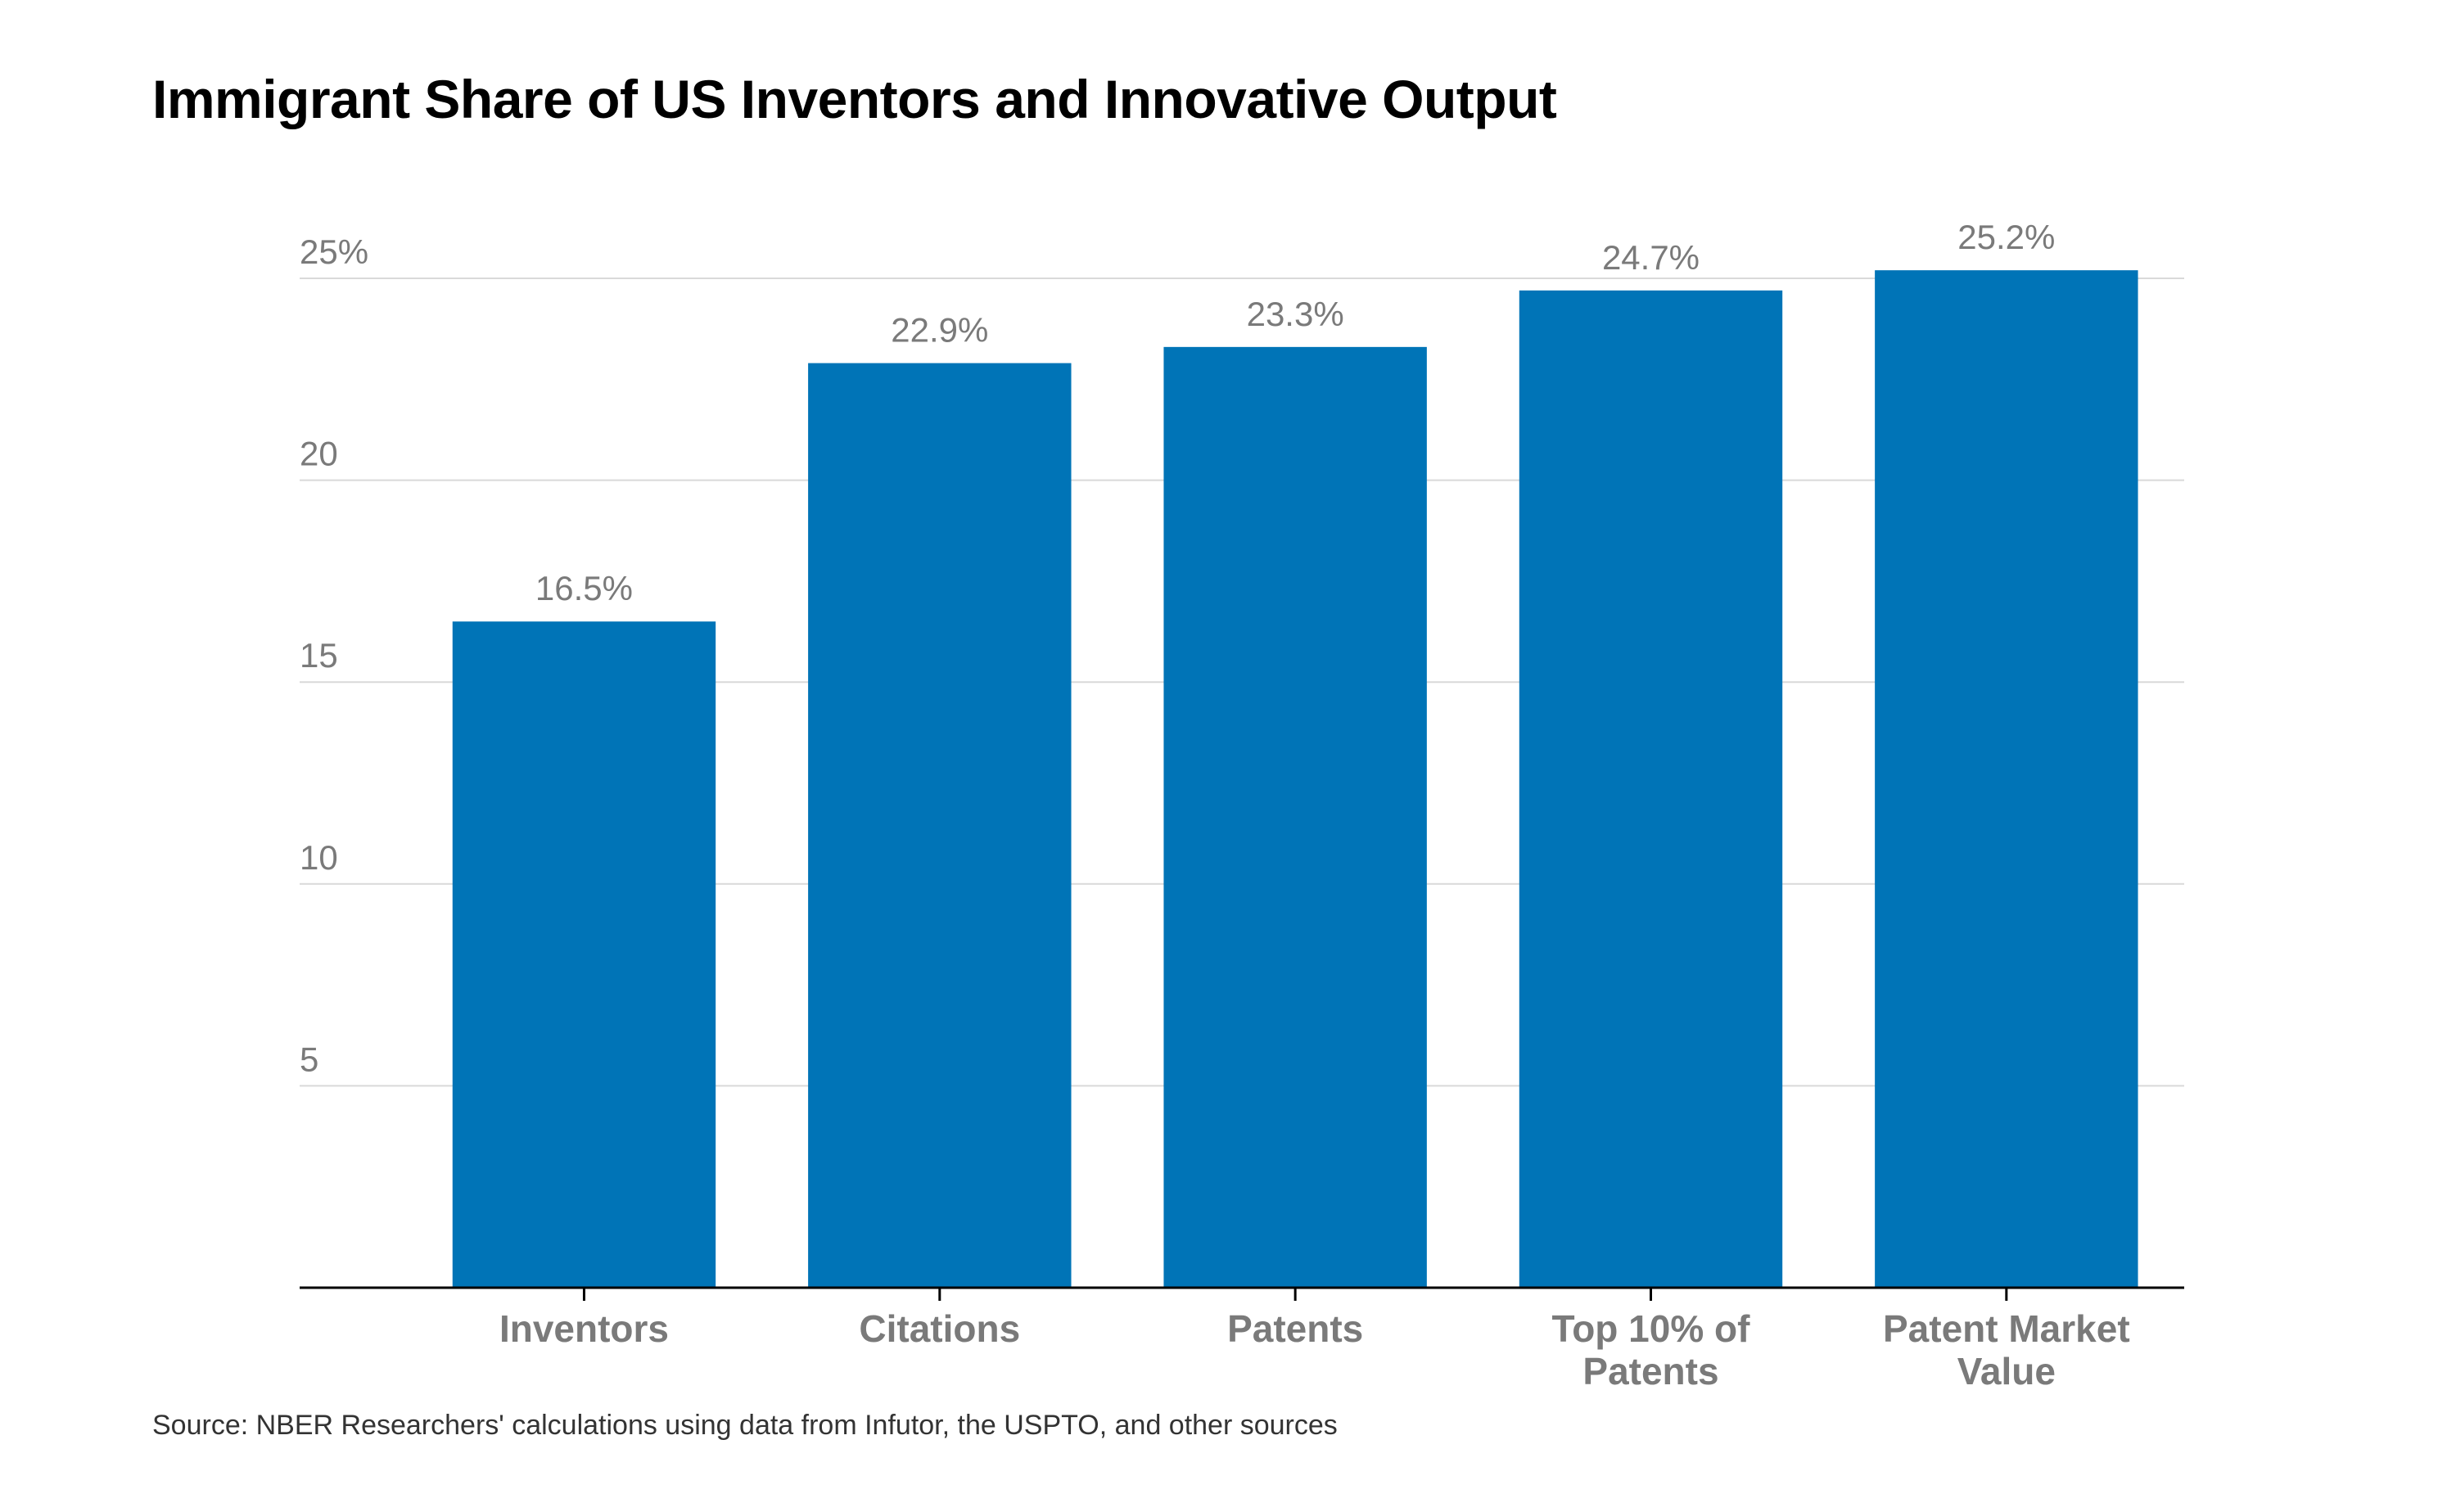 Image resolution: width=2456 pixels, height=1512 pixels. Describe the element at coordinates (334, 251) in the screenshot. I see `y-tick-label: 25%` at that location.